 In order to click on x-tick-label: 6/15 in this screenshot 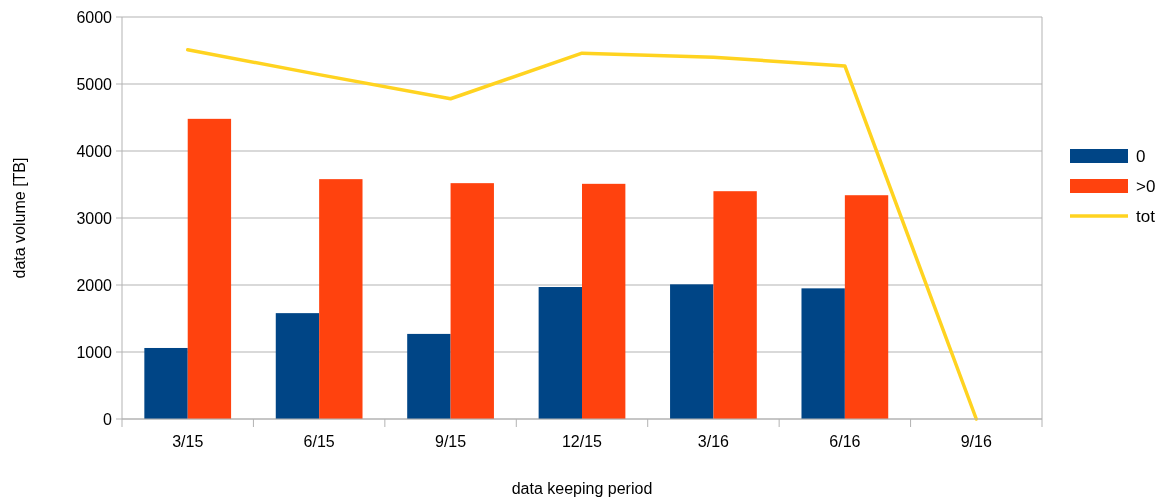, I will do `click(319, 441)`.